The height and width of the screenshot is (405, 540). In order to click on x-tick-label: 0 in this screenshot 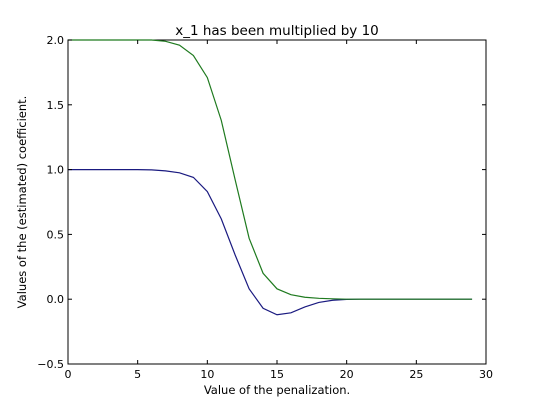, I will do `click(68, 374)`.